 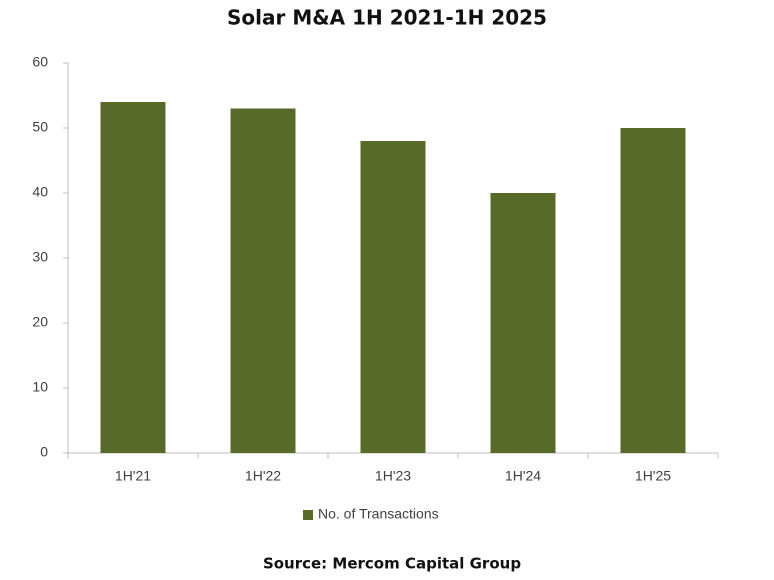 What do you see at coordinates (133, 476) in the screenshot?
I see `x-tick-label: 1H'21` at bounding box center [133, 476].